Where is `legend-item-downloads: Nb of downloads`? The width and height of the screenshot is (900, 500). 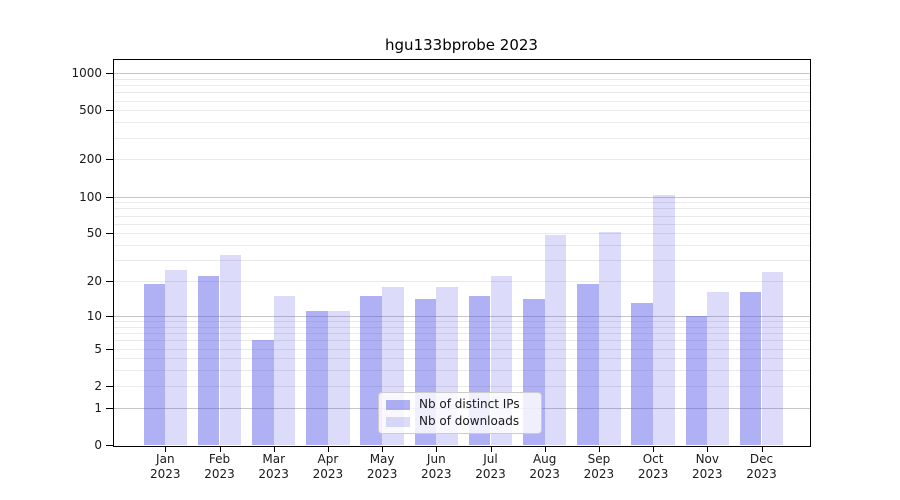 legend-item-downloads: Nb of downloads is located at coordinates (459, 421).